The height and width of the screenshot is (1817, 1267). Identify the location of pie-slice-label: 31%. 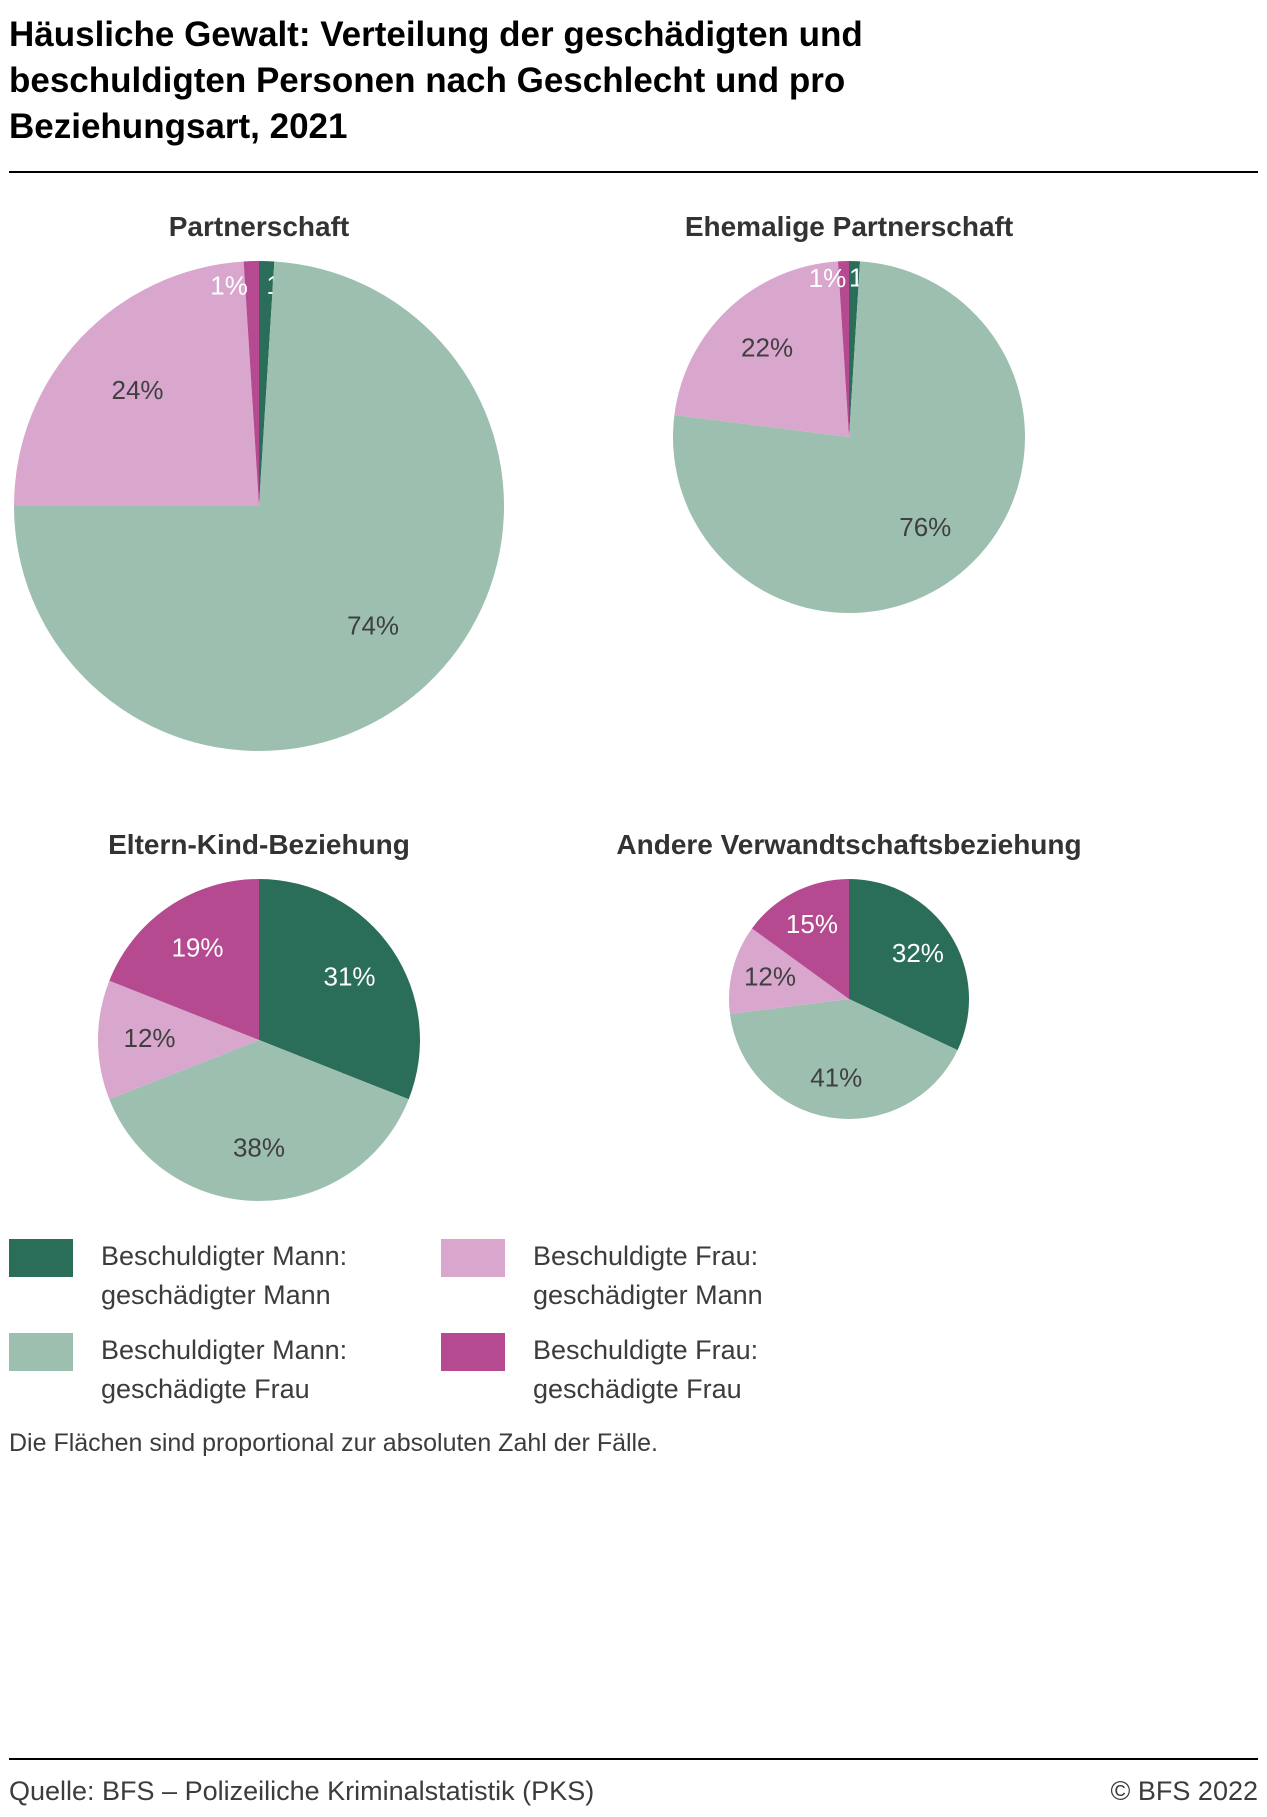
(350, 976).